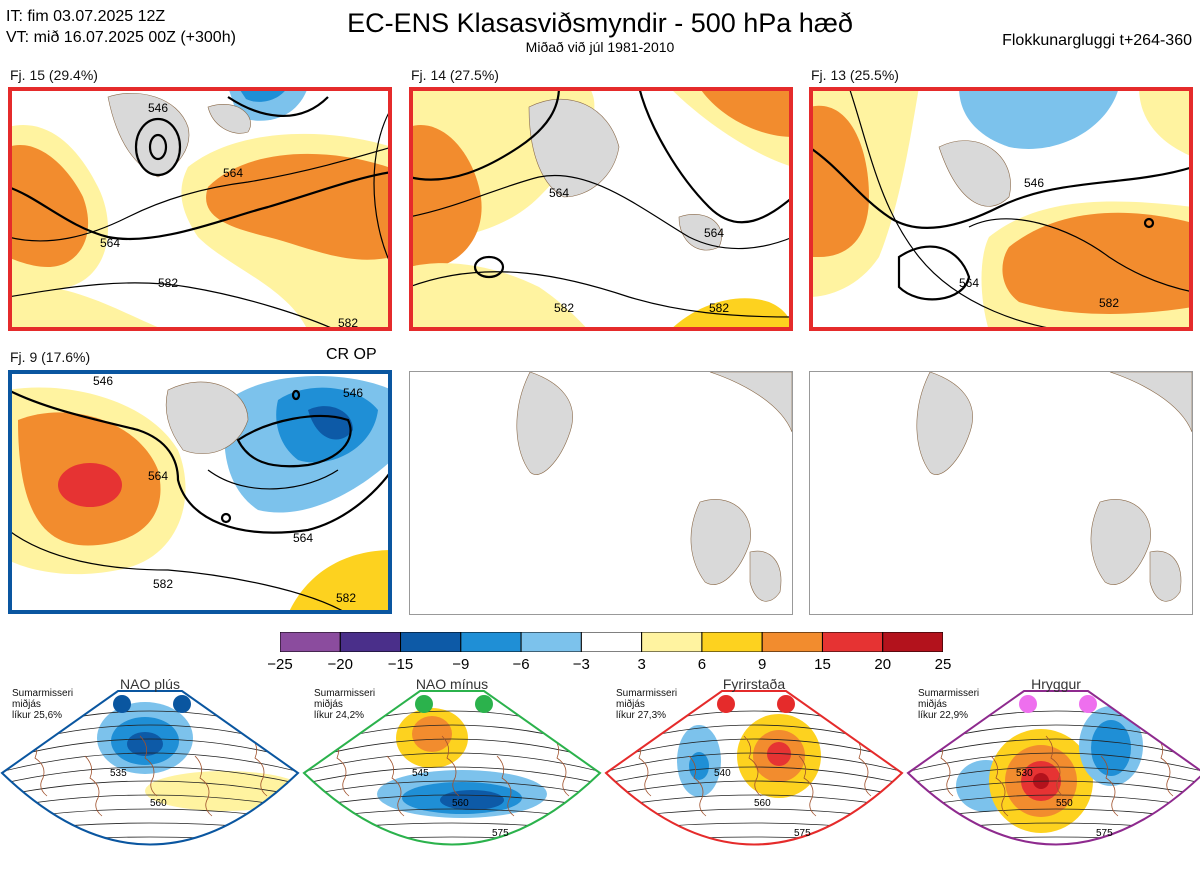 The height and width of the screenshot is (876, 1200). Describe the element at coordinates (455, 75) in the screenshot. I see `cluster-label-2: Fj. 14 (27.5%)` at that location.